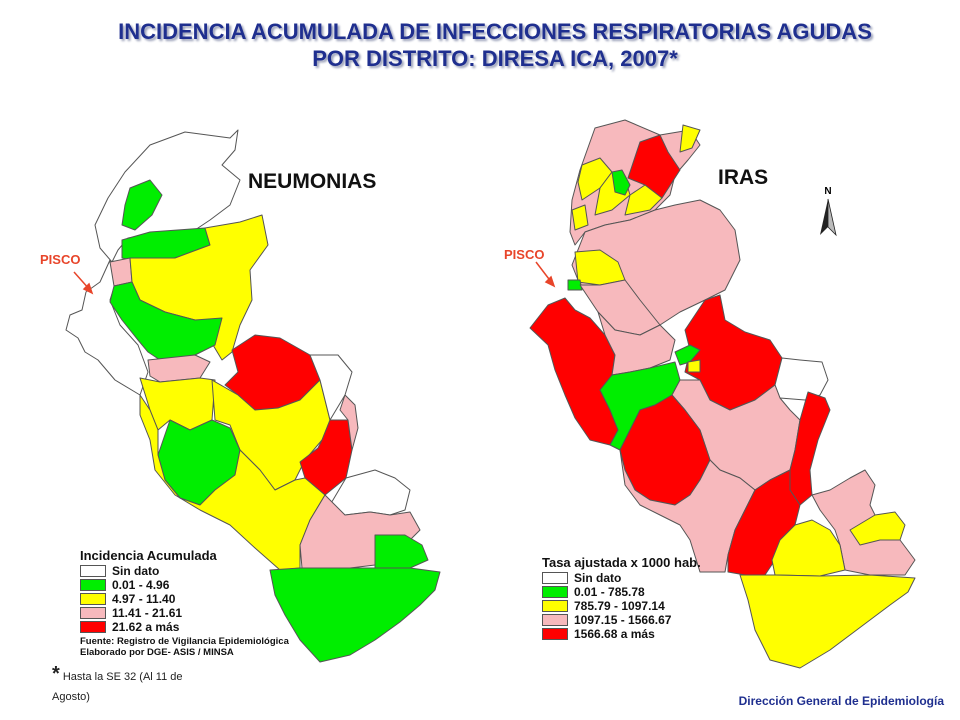 This screenshot has height=720, width=960. Describe the element at coordinates (828, 191) in the screenshot. I see `north-label: N` at that location.